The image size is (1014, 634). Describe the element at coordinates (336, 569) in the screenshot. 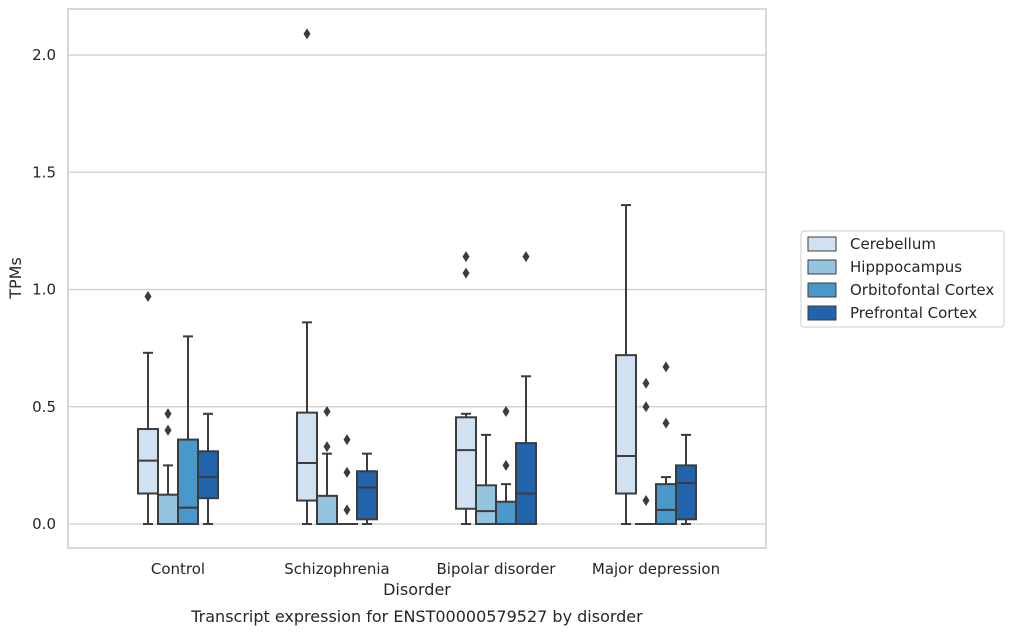

I see `x-tick-label: Schizophrenia` at that location.